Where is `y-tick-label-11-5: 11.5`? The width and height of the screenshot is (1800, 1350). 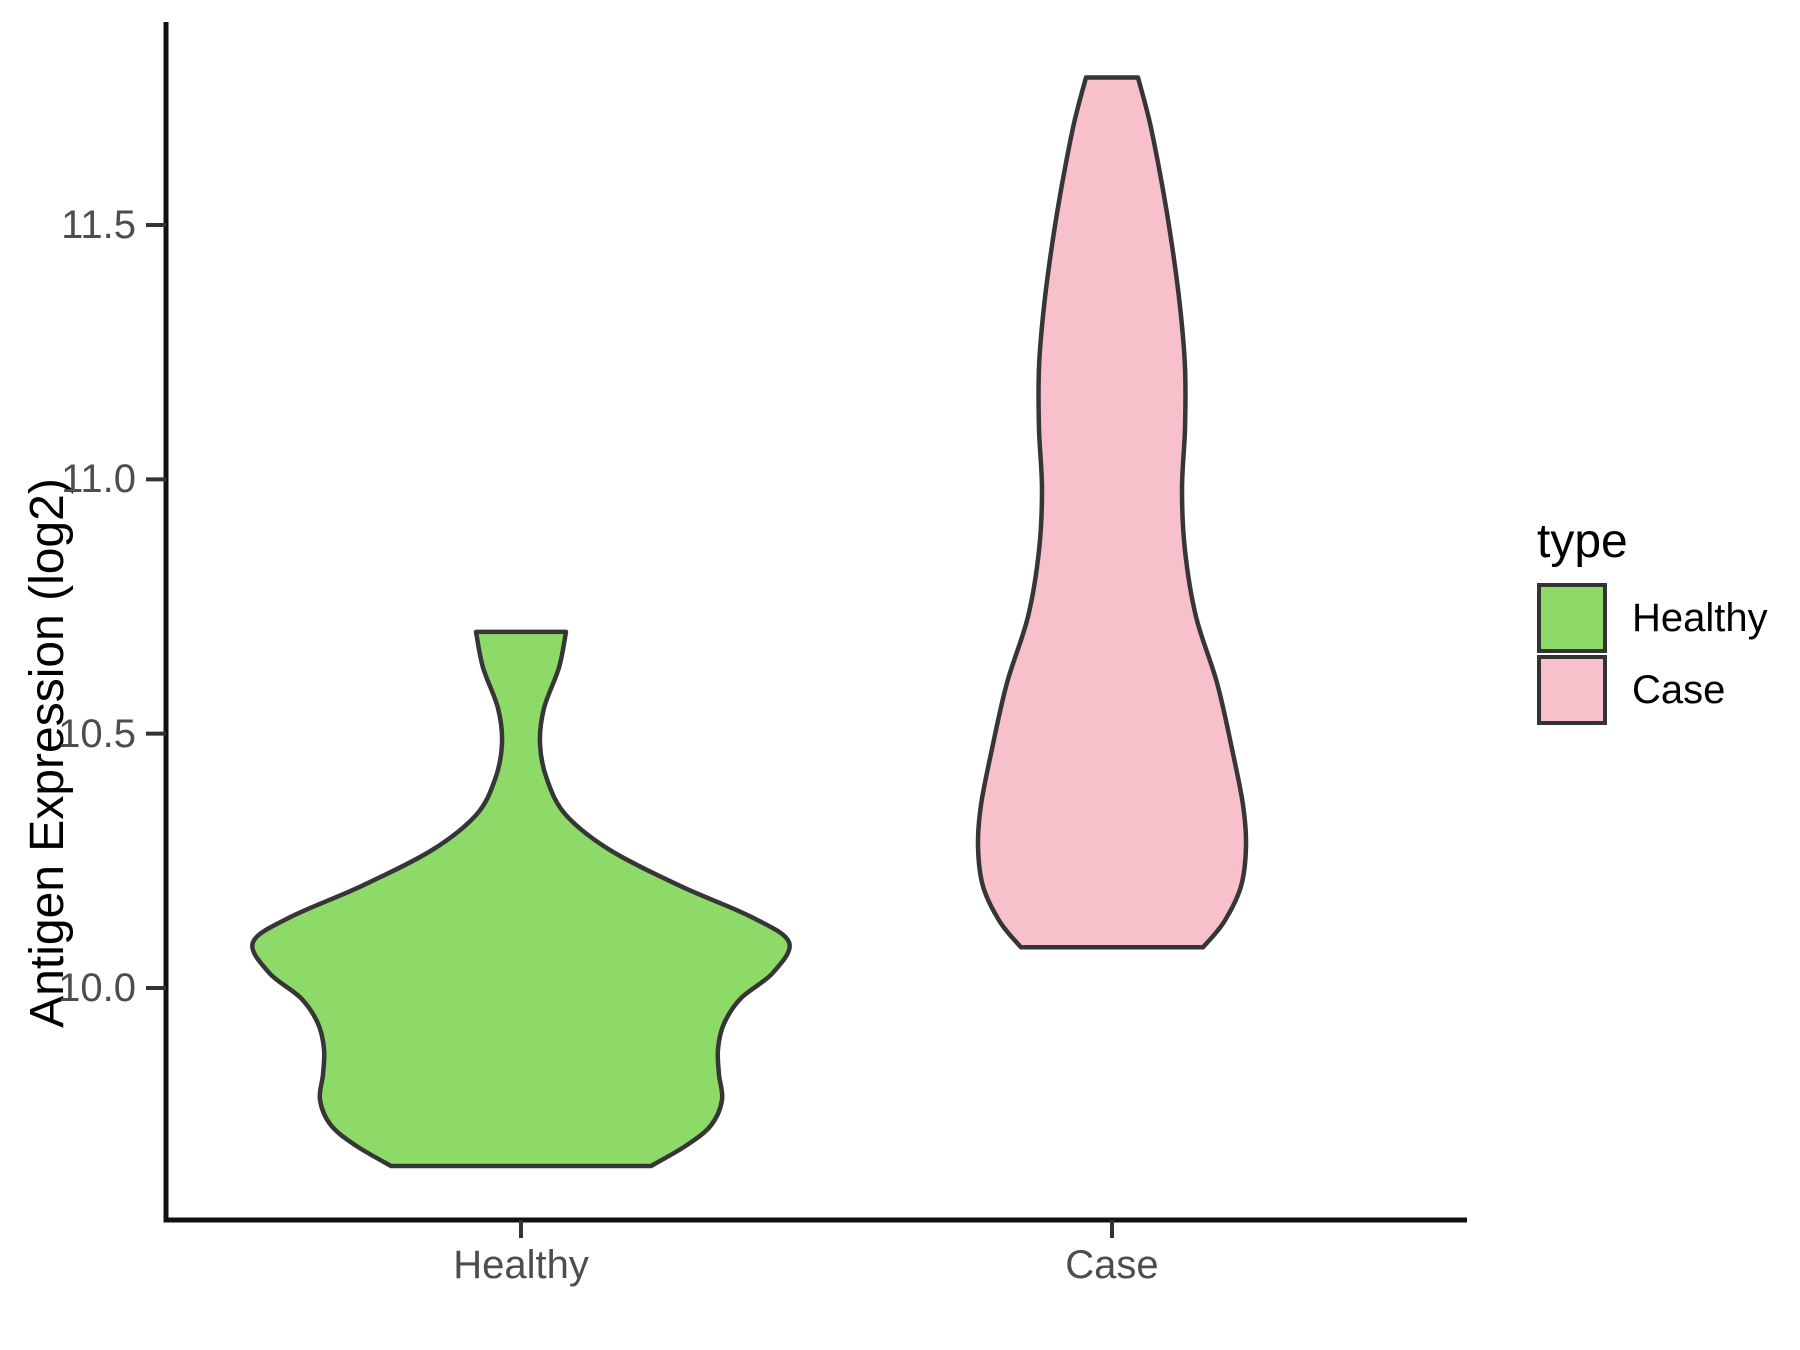
y-tick-label-11-5: 11.5 is located at coordinates (98, 225).